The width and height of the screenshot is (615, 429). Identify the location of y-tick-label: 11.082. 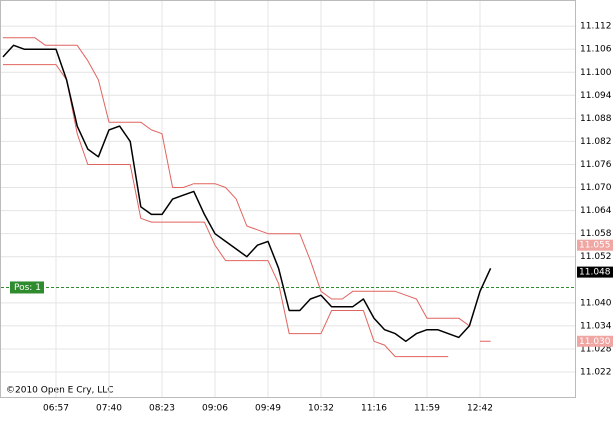
(596, 142).